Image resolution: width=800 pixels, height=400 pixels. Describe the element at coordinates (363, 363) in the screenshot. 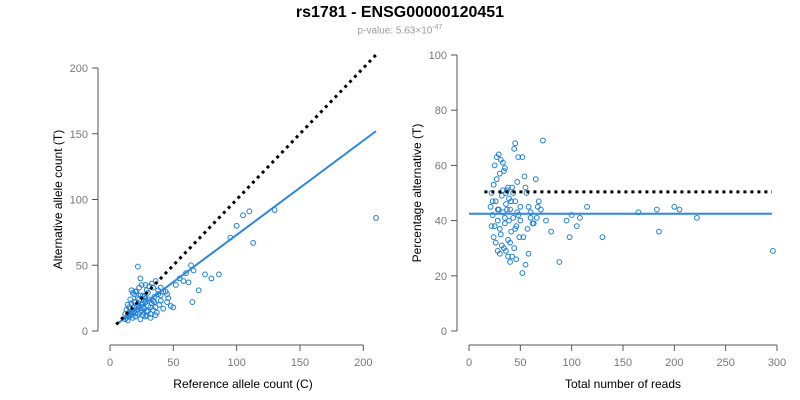

I see `left-x-tick-label: 200` at that location.